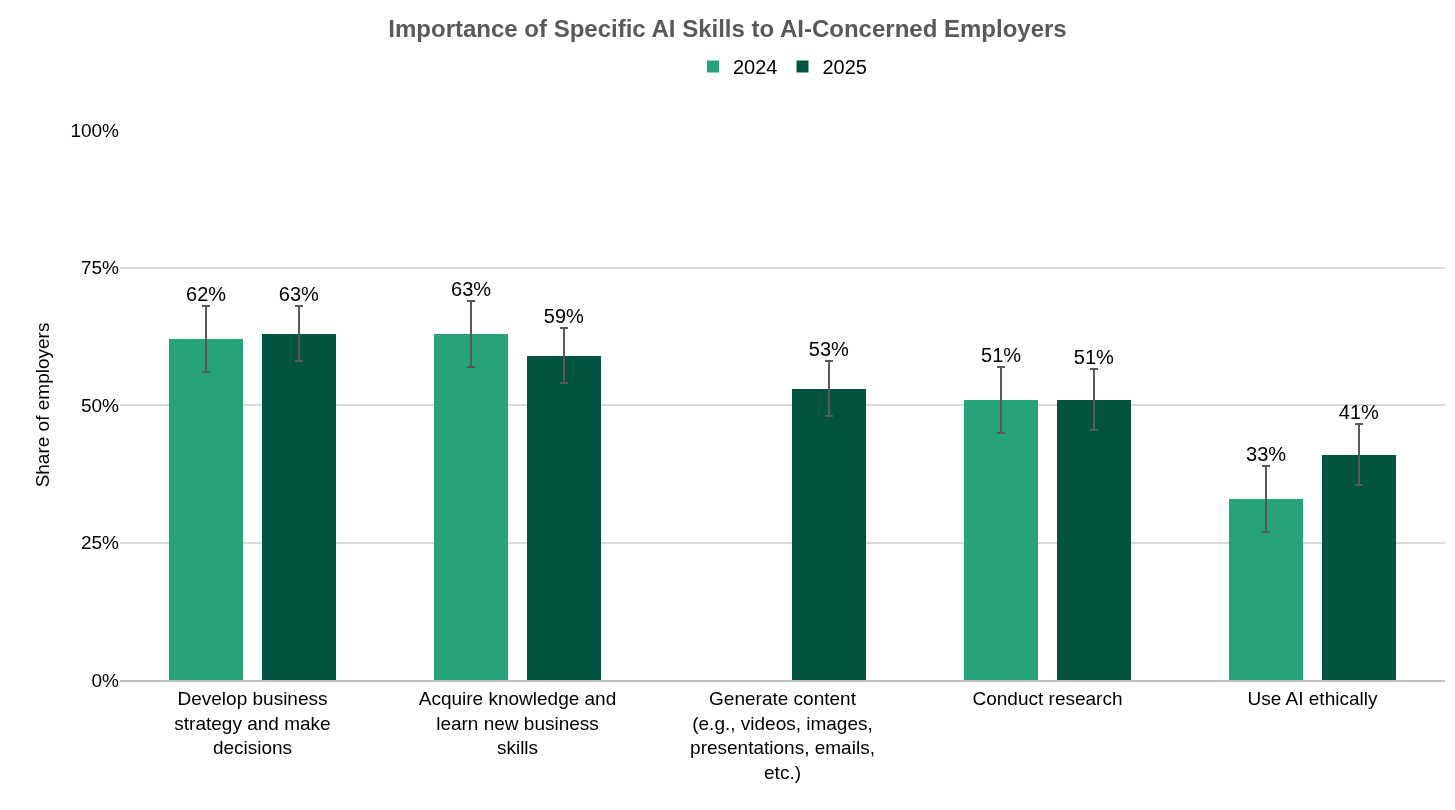  Describe the element at coordinates (517, 723) in the screenshot. I see `x-tick-label: Acquire knowledge and learn new business skills` at that location.